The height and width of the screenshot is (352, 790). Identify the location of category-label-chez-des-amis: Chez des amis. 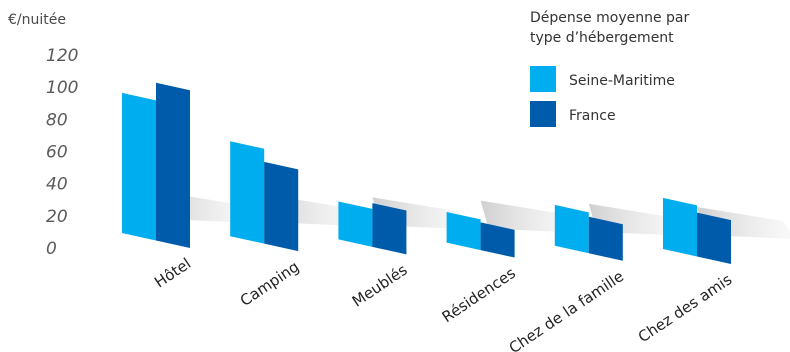
(685, 308).